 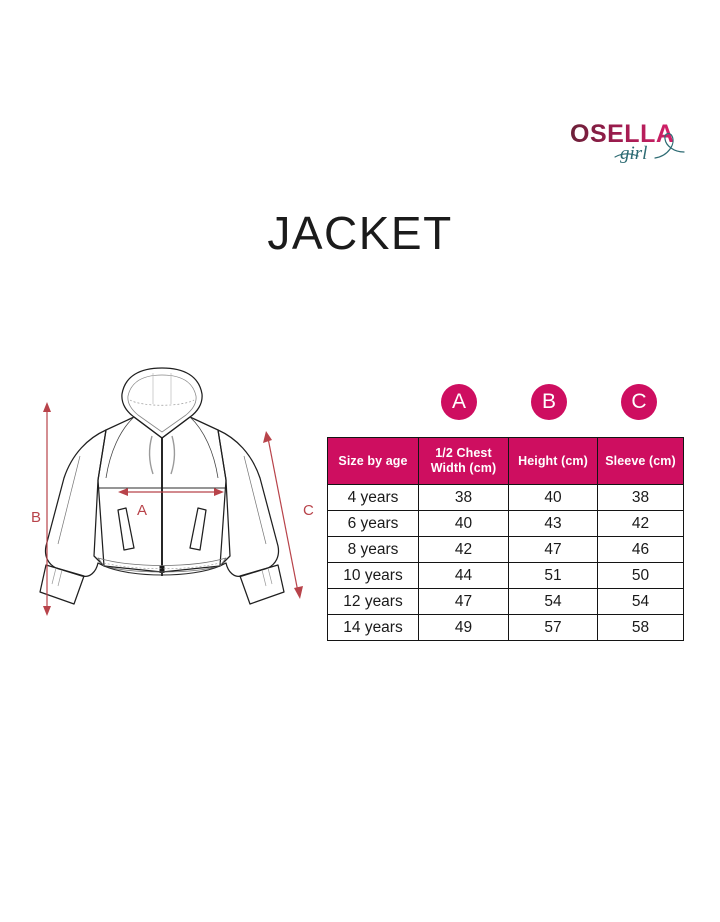 I want to click on cell-sleeve: 42, so click(x=640, y=523).